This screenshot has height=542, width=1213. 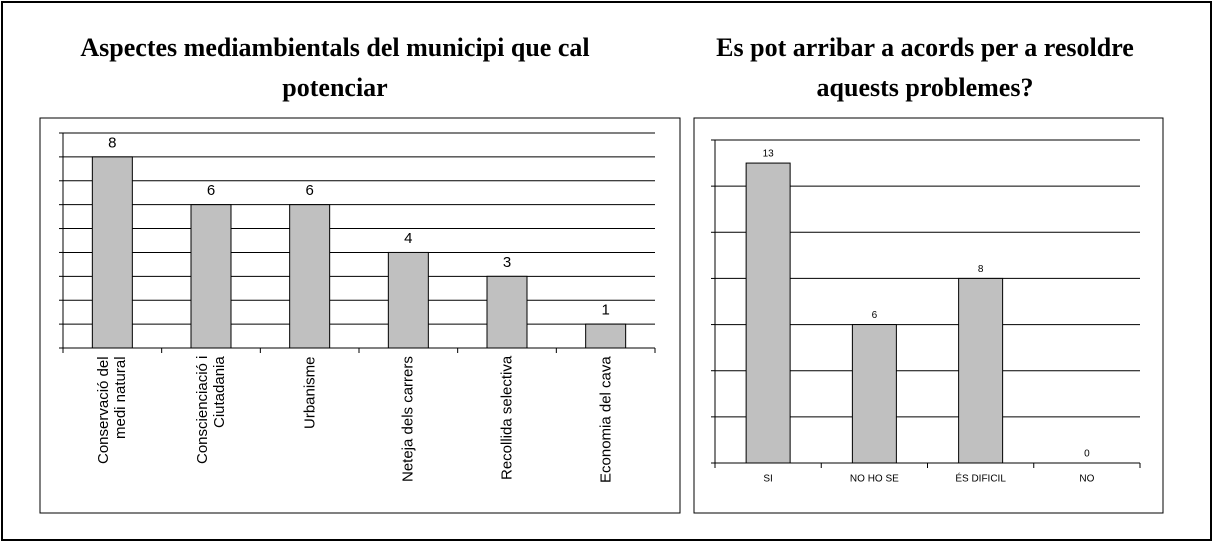 What do you see at coordinates (1087, 454) in the screenshot?
I see `value-label: 0` at bounding box center [1087, 454].